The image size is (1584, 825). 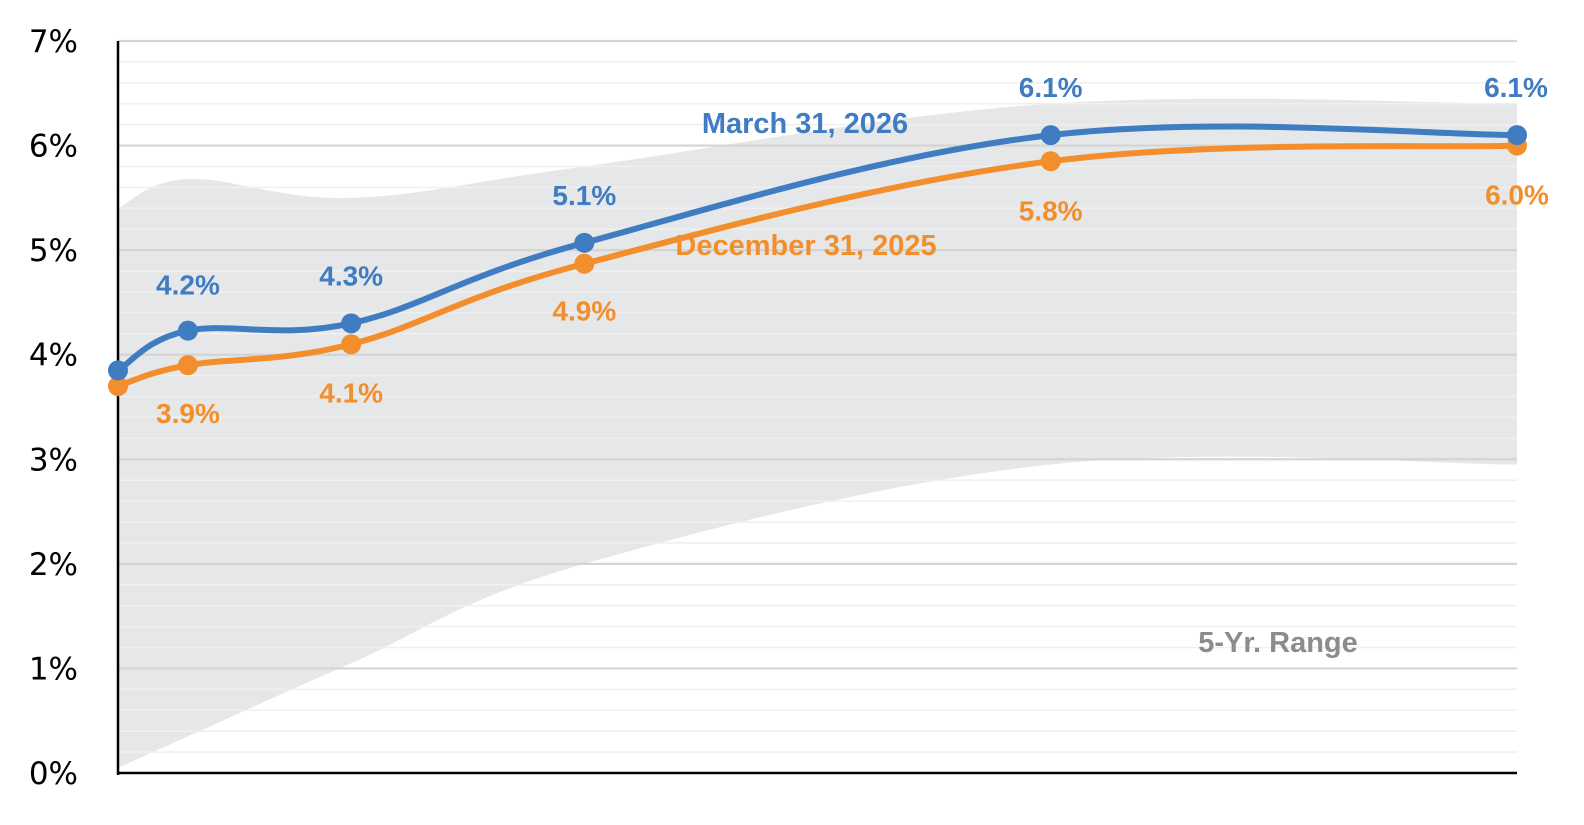 What do you see at coordinates (1051, 210) in the screenshot?
I see `data-label: 5.8%` at bounding box center [1051, 210].